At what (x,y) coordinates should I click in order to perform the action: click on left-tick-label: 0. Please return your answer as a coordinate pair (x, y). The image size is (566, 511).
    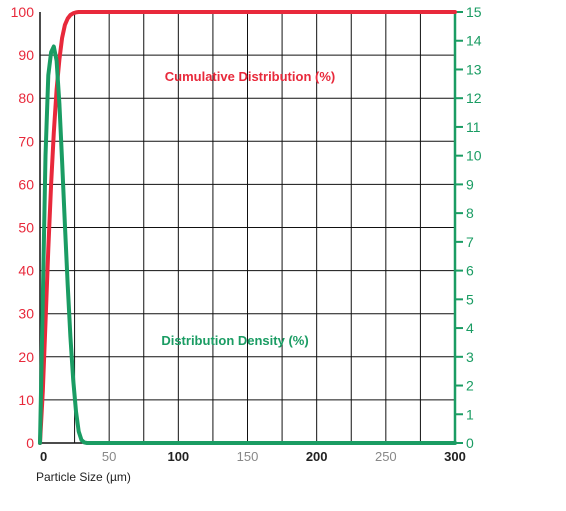
    Looking at the image, I should click on (30, 443).